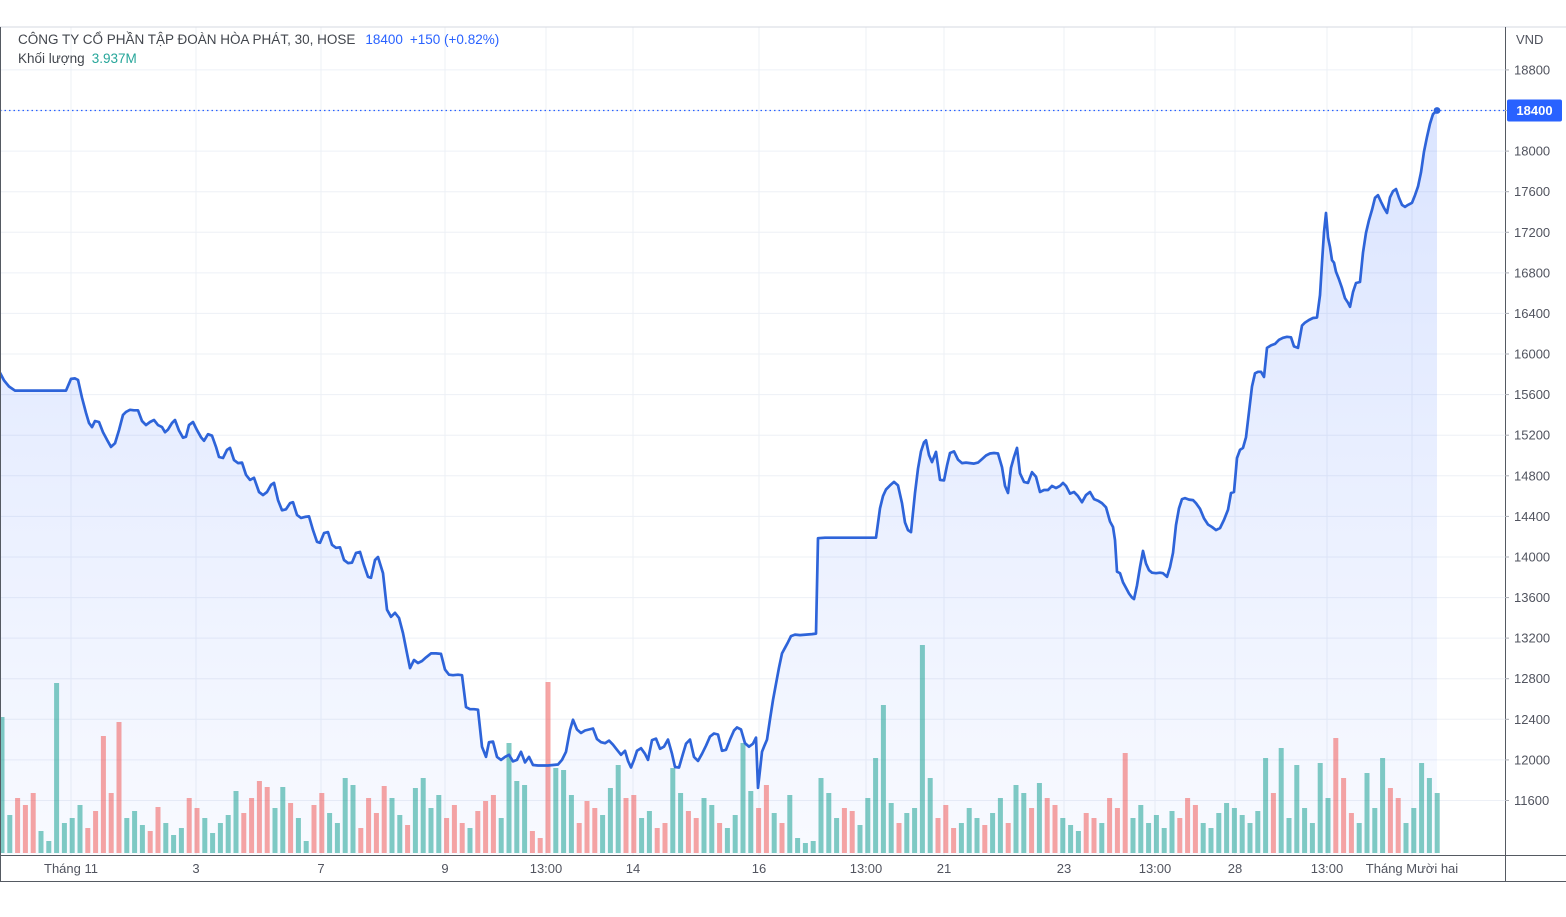 The height and width of the screenshot is (917, 1566). I want to click on time-tick-label: Tháng Mười hai, so click(1412, 868).